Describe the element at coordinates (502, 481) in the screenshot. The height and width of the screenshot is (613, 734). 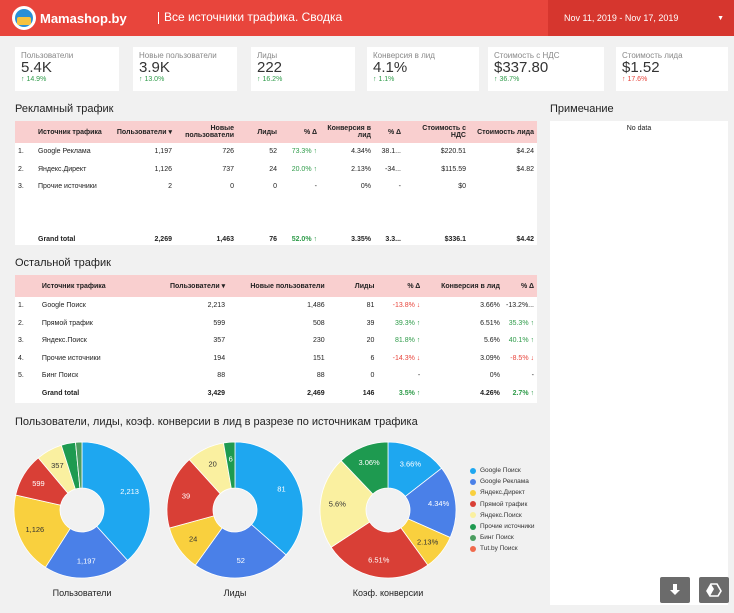
I see `legend-item: Google Реклама` at that location.